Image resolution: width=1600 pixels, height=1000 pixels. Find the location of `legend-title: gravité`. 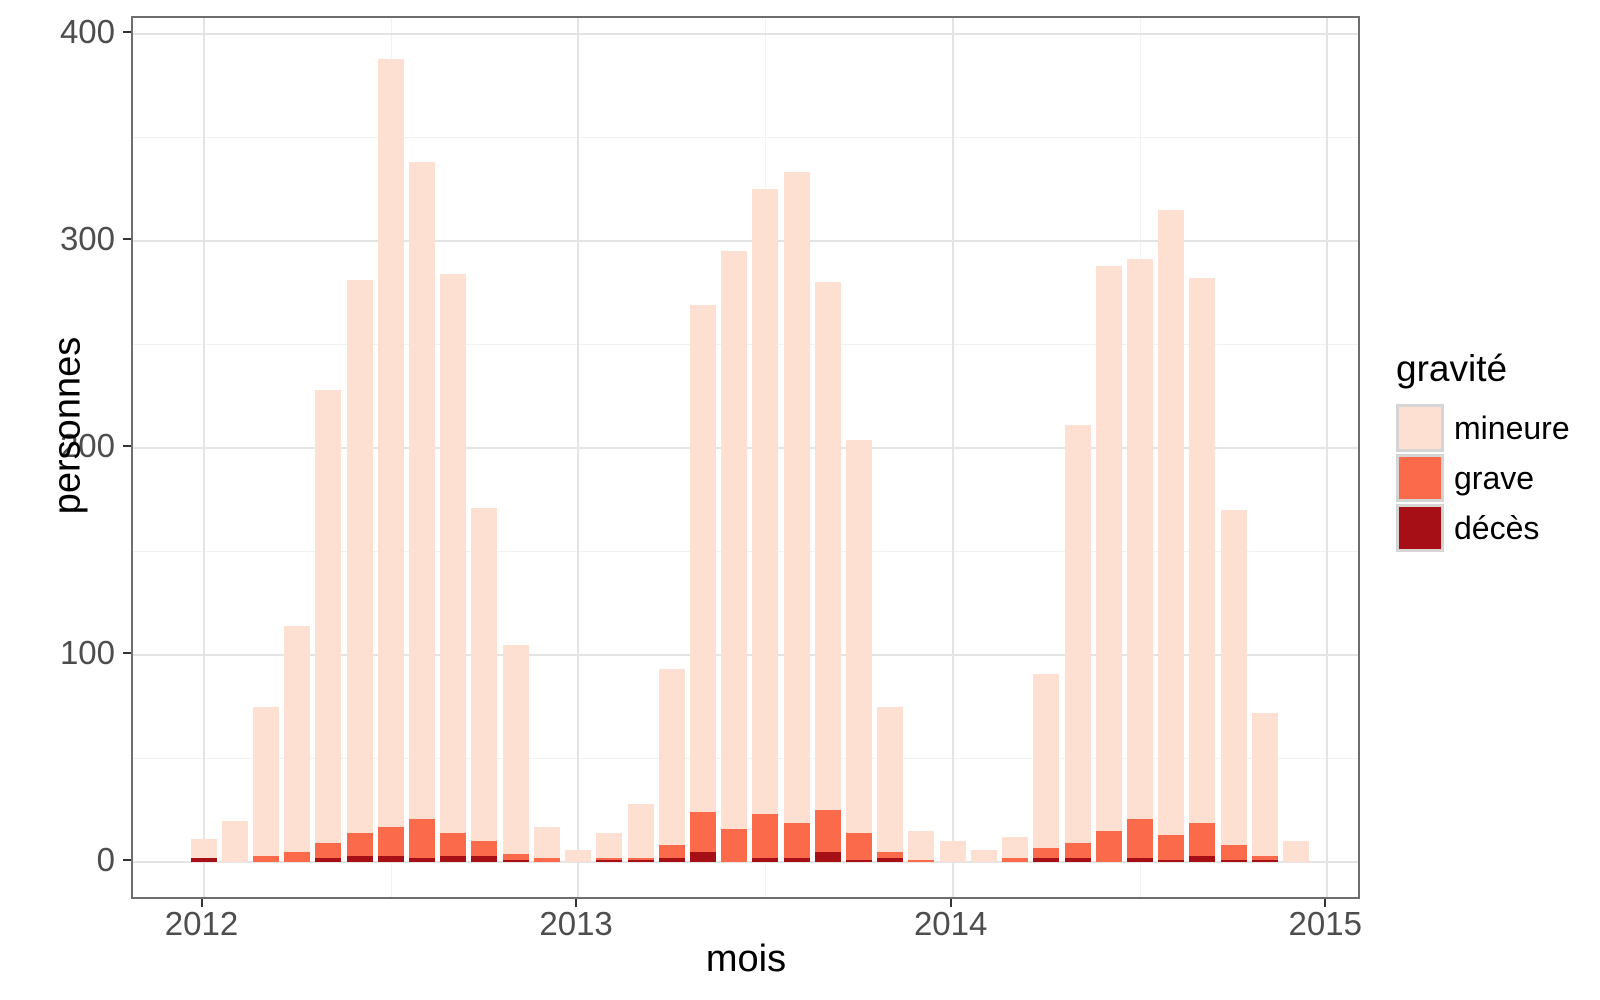

legend-title: gravité is located at coordinates (1452, 368).